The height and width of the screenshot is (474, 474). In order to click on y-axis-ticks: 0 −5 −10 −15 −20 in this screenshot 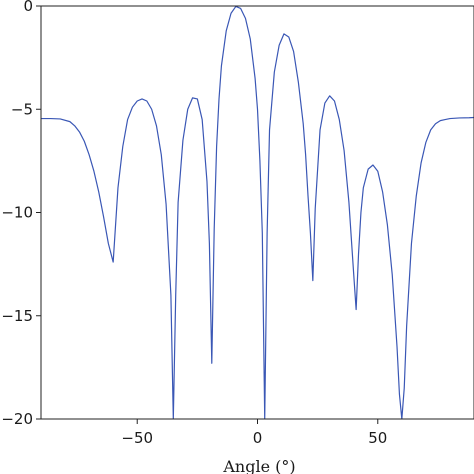, I will do `click(21, 214)`.